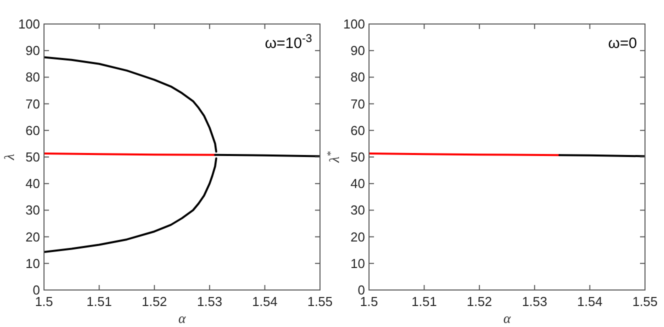 Image resolution: width=664 pixels, height=327 pixels. What do you see at coordinates (288, 42) in the screenshot?
I see `annotation: ω=10$^{-3}$` at bounding box center [288, 42].